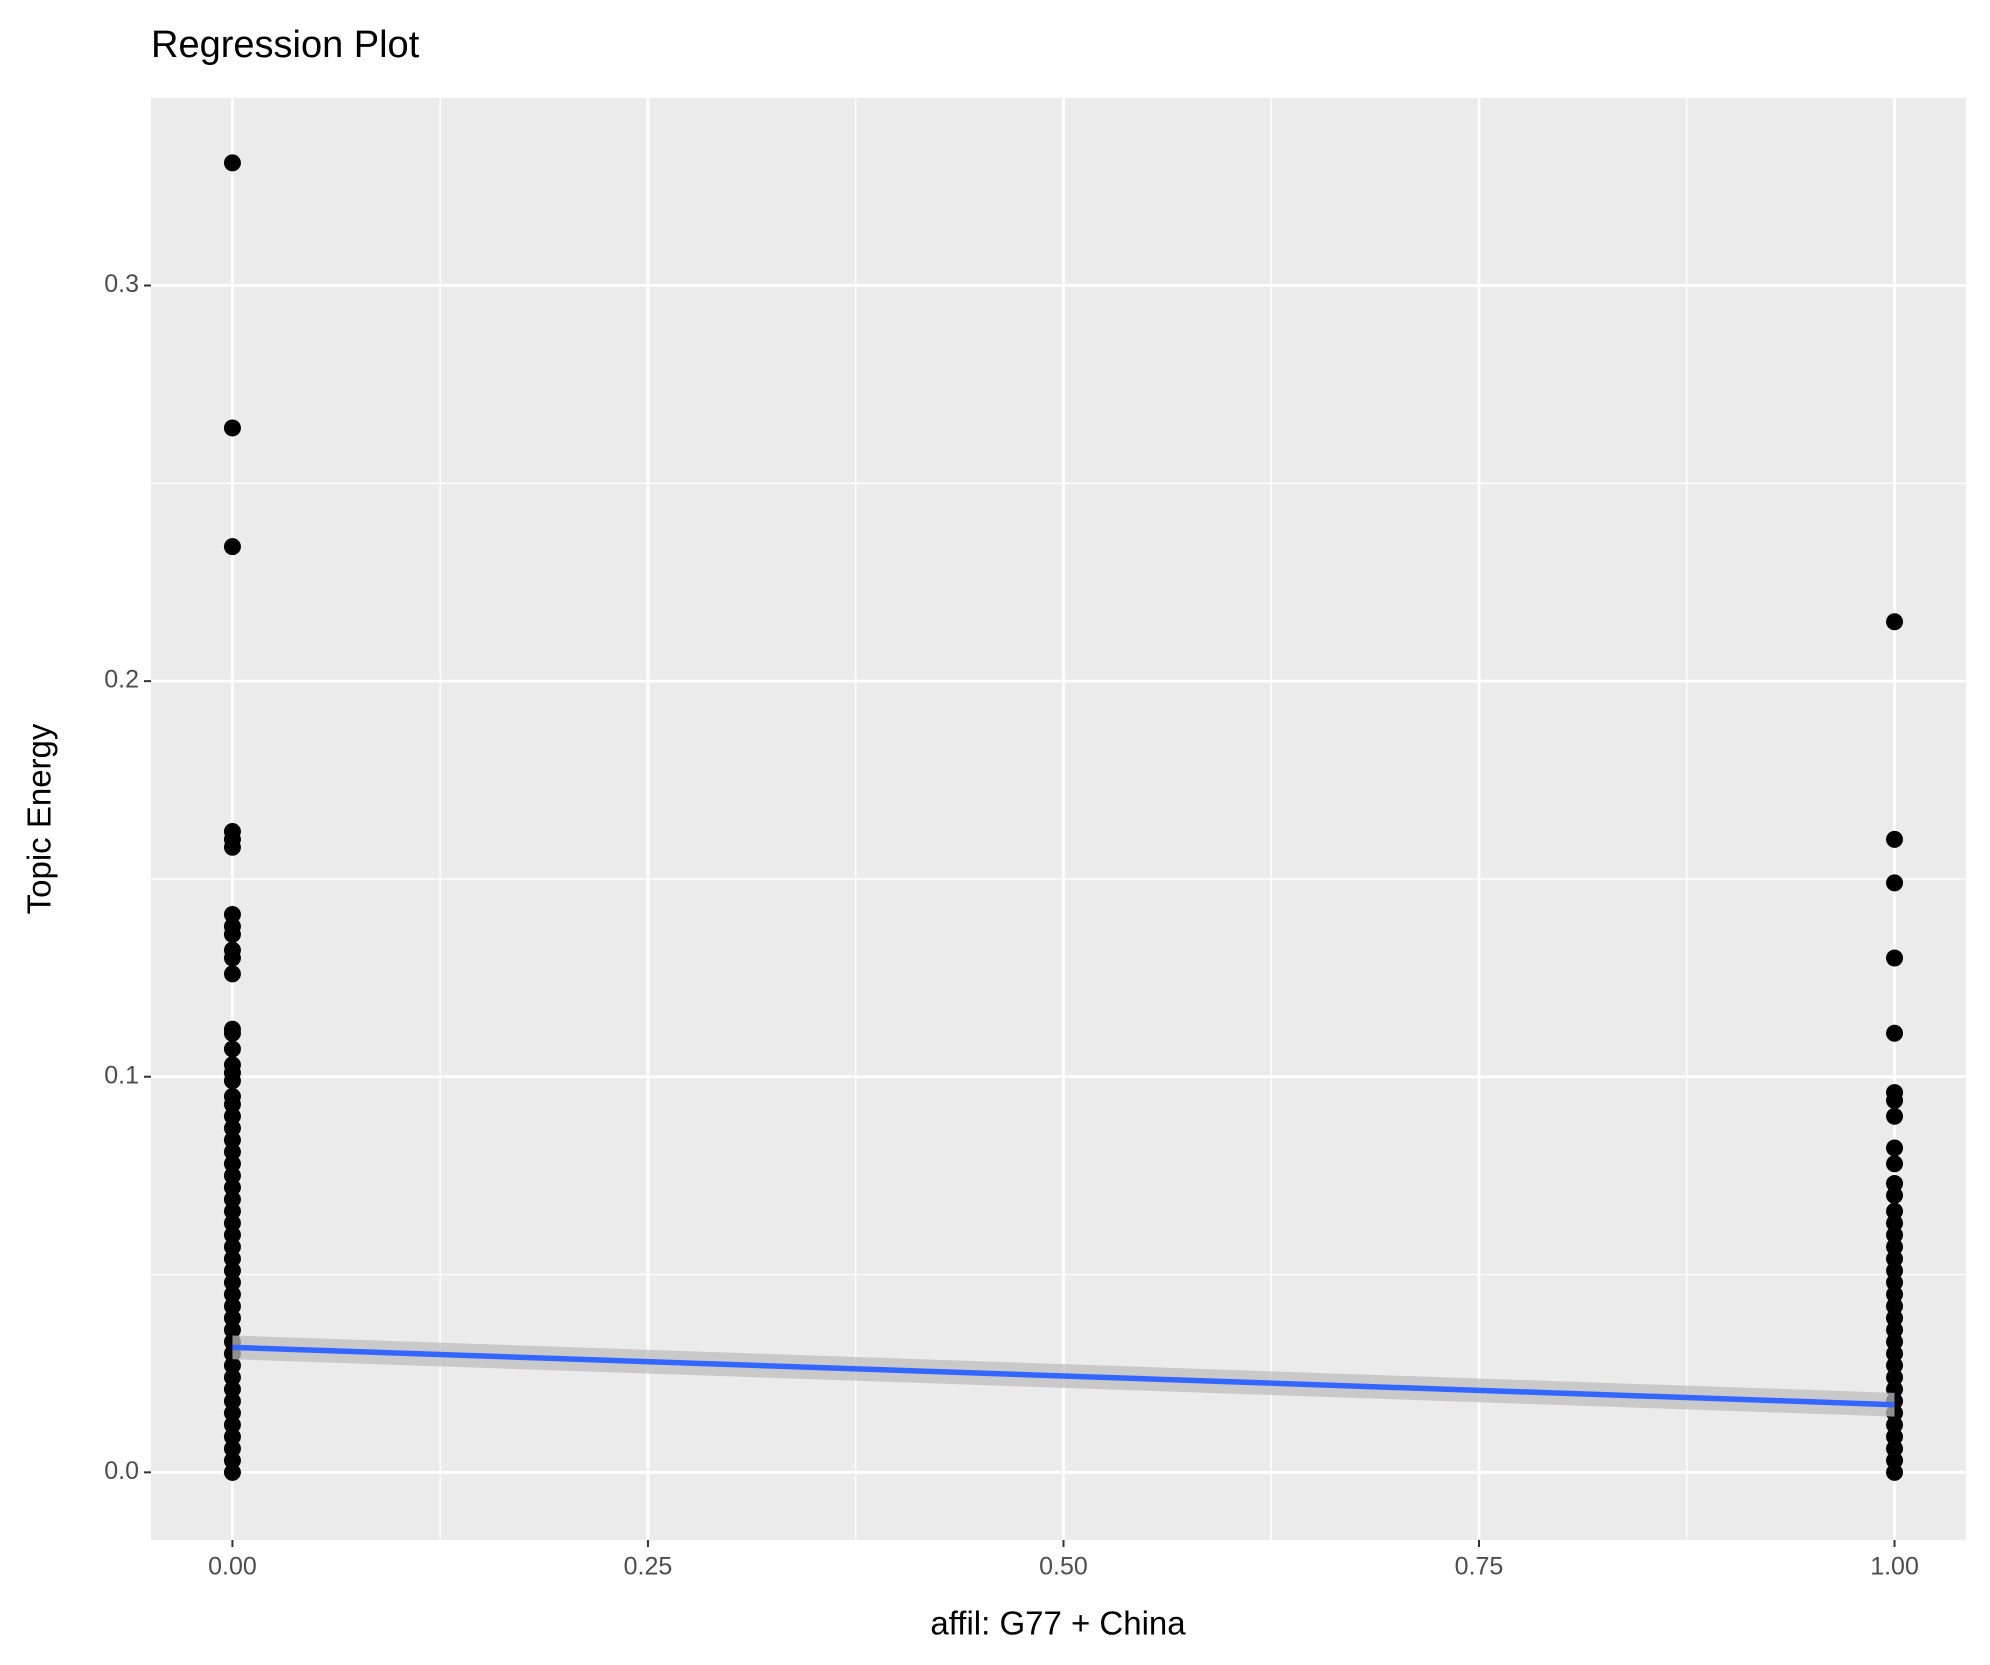  Describe the element at coordinates (648, 1567) in the screenshot. I see `x-tick-label: 0.25` at that location.